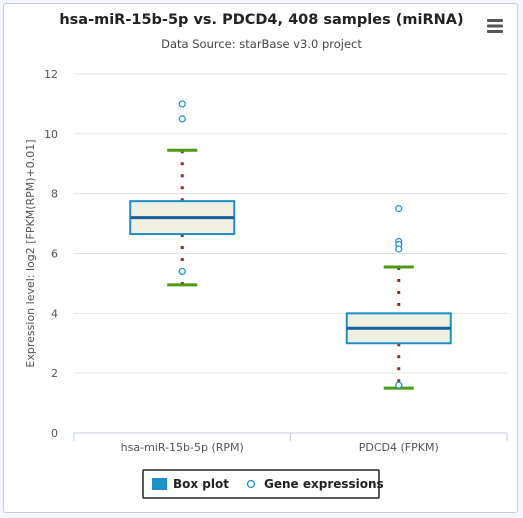 The width and height of the screenshot is (523, 518). What do you see at coordinates (324, 484) in the screenshot?
I see `legend-gene-expressions-label: Gene expressions` at bounding box center [324, 484].